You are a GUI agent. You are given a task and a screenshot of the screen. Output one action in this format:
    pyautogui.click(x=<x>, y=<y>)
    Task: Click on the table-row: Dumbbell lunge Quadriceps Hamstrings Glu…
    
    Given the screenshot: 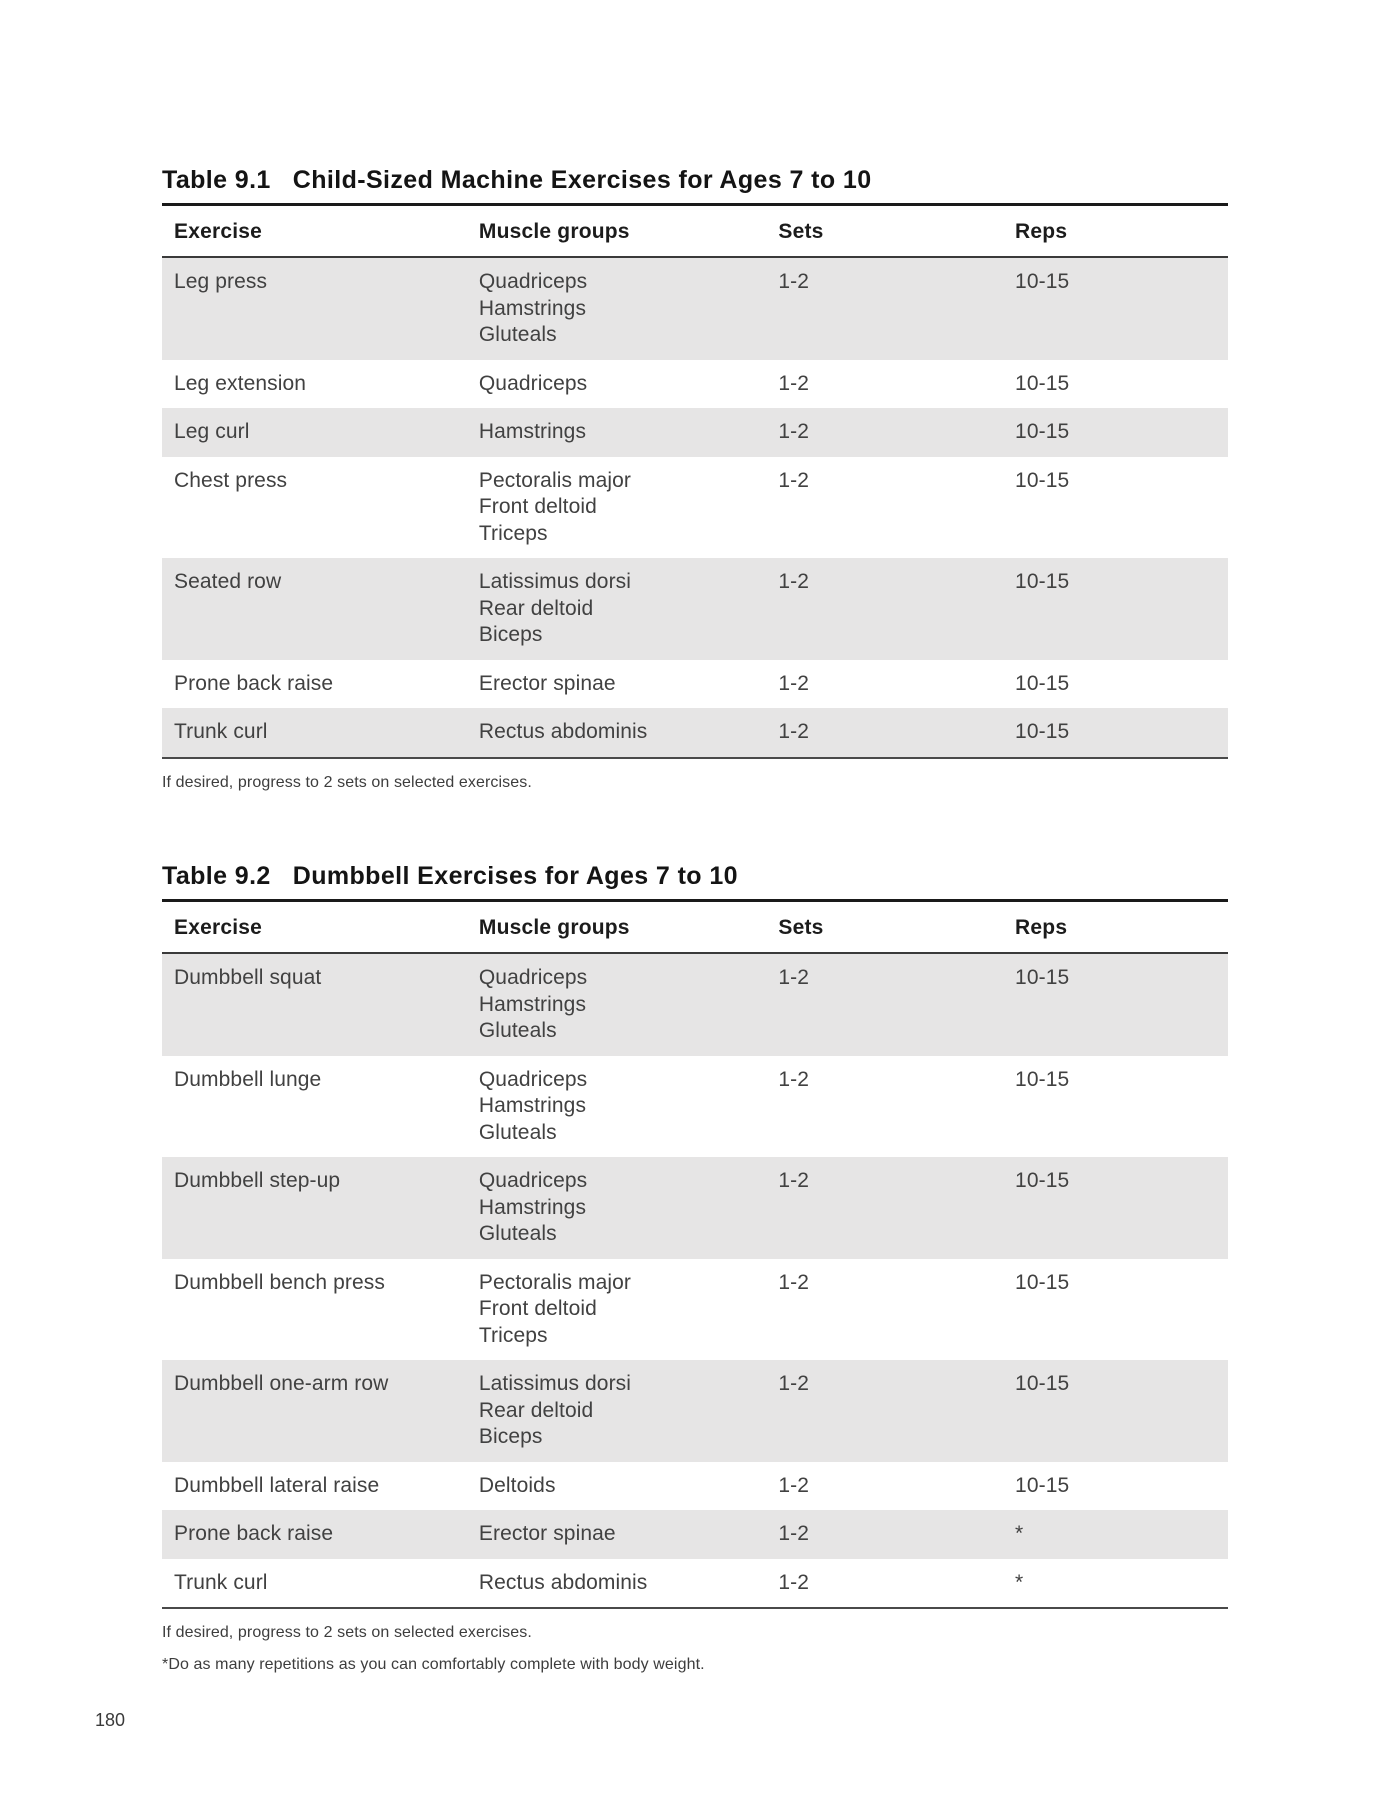 What is the action you would take?
    pyautogui.click(x=695, y=1106)
    